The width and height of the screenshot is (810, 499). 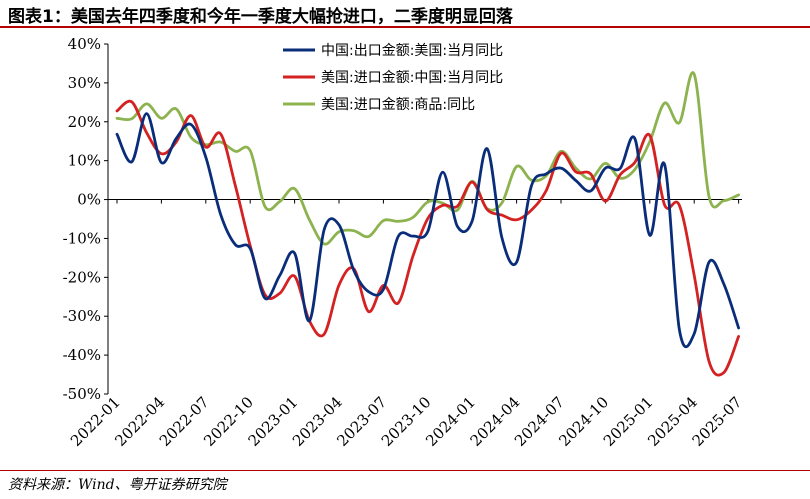 I want to click on y-tick-label: 0%, so click(x=89, y=200).